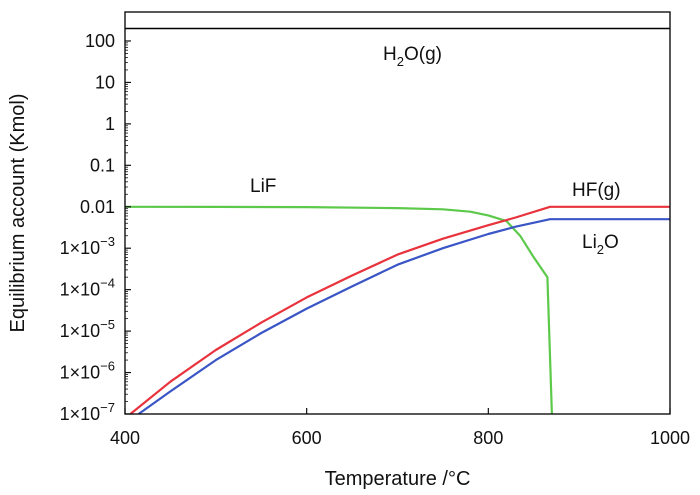 This screenshot has height=495, width=700. I want to click on series-label-main: LiF, so click(263, 186).